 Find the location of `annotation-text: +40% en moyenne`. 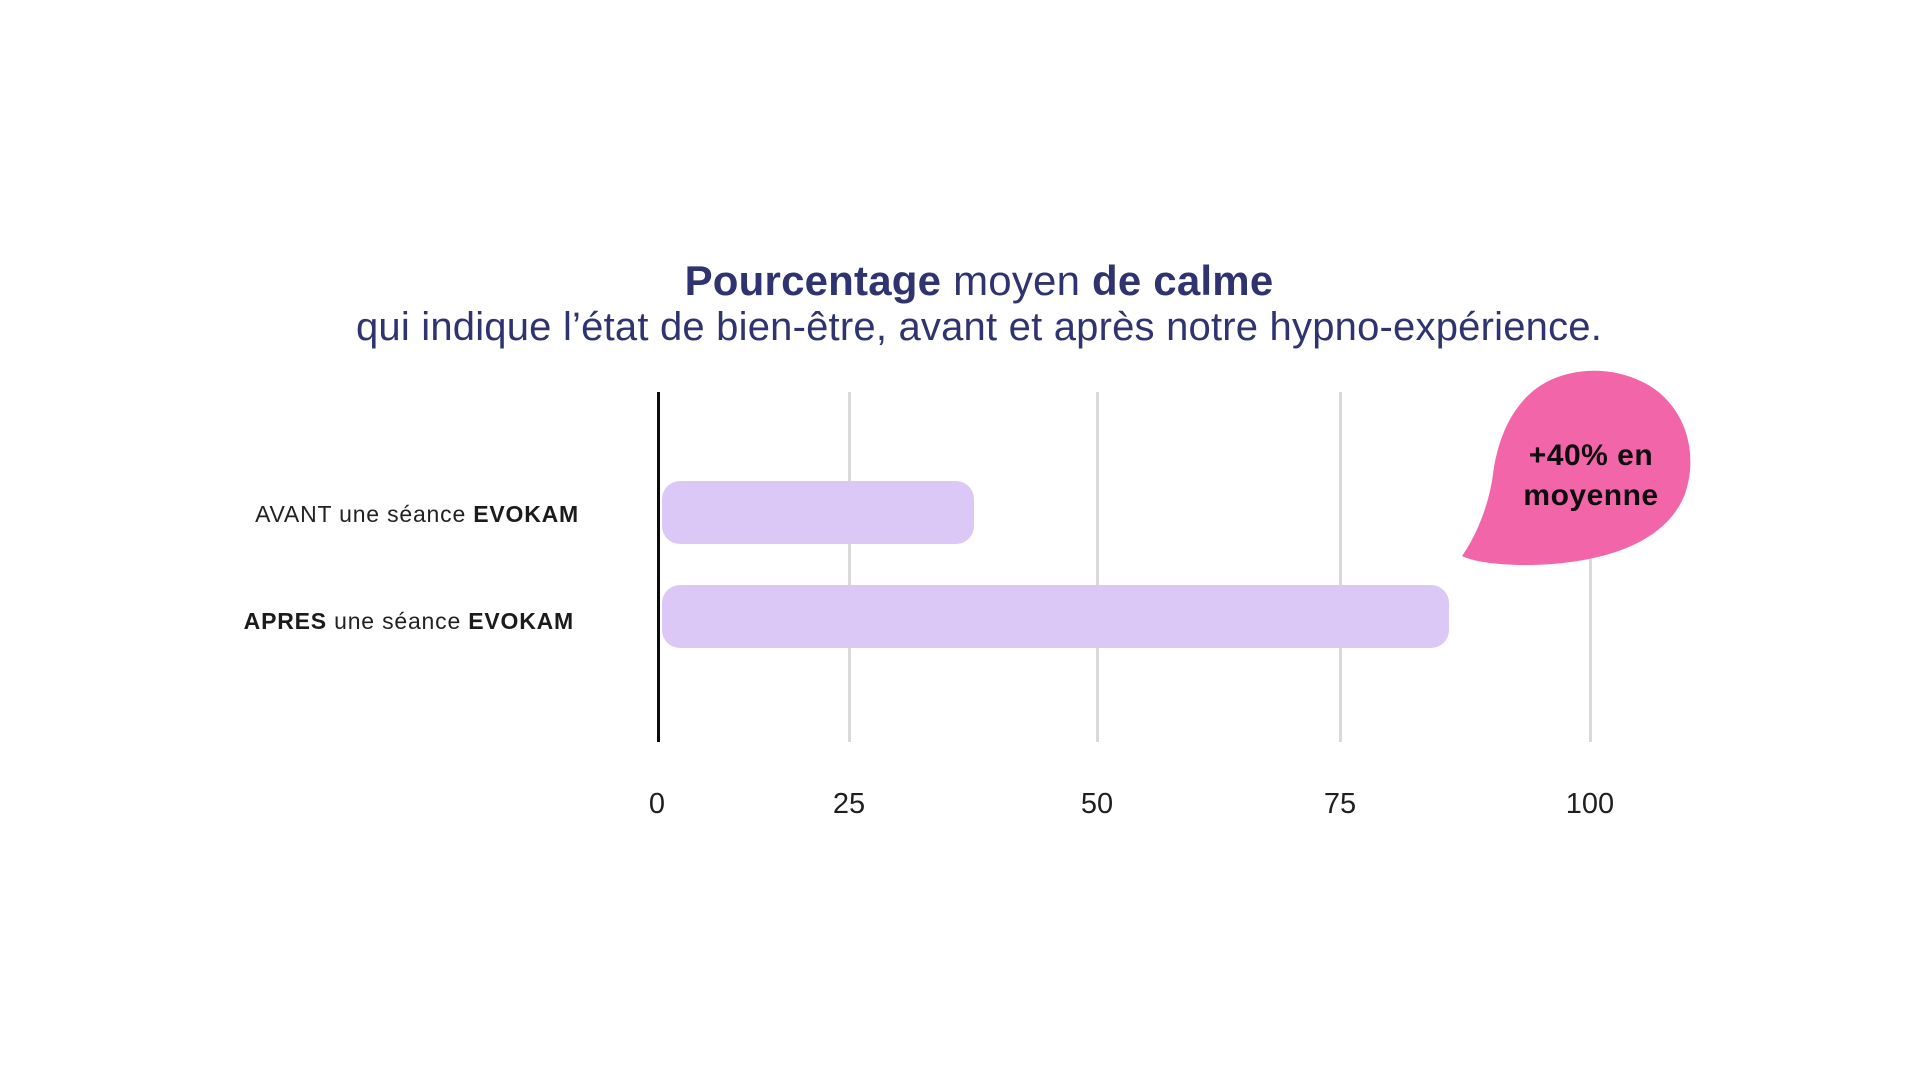

annotation-text: +40% en moyenne is located at coordinates (1591, 476).